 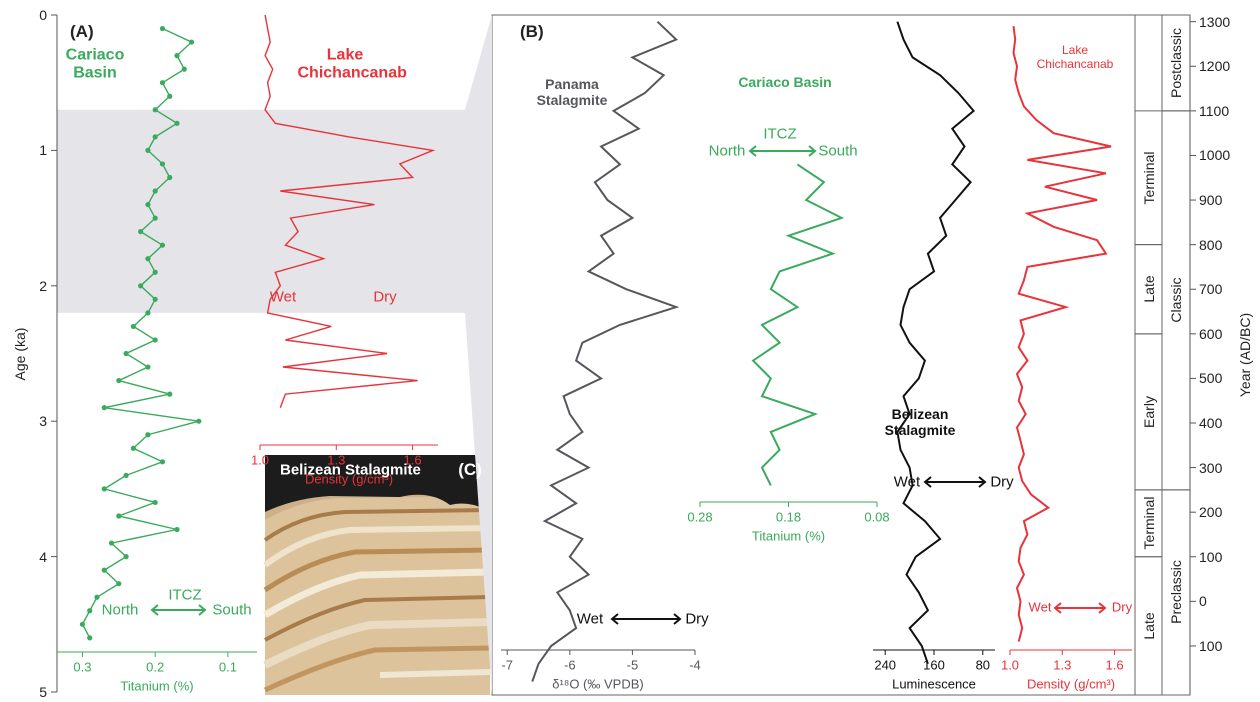 What do you see at coordinates (260, 460) in the screenshot?
I see `x-tick-label: 1.0` at bounding box center [260, 460].